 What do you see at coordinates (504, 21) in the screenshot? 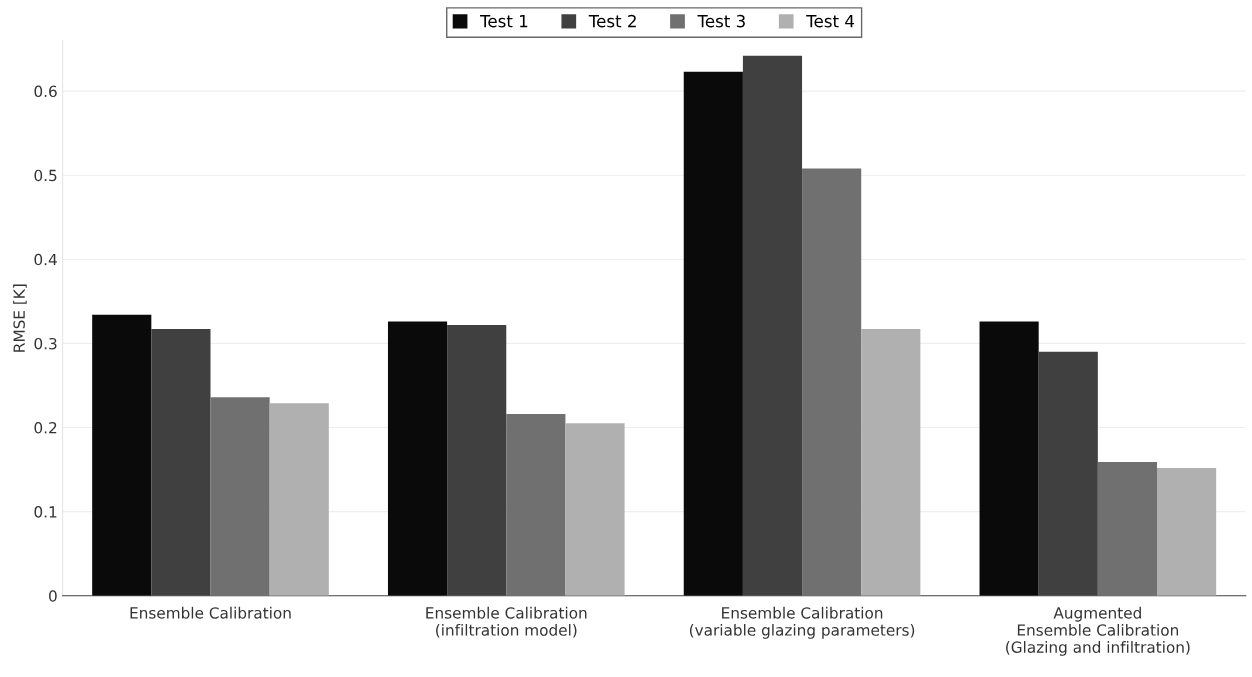
I see `legend-label: Test 1` at bounding box center [504, 21].